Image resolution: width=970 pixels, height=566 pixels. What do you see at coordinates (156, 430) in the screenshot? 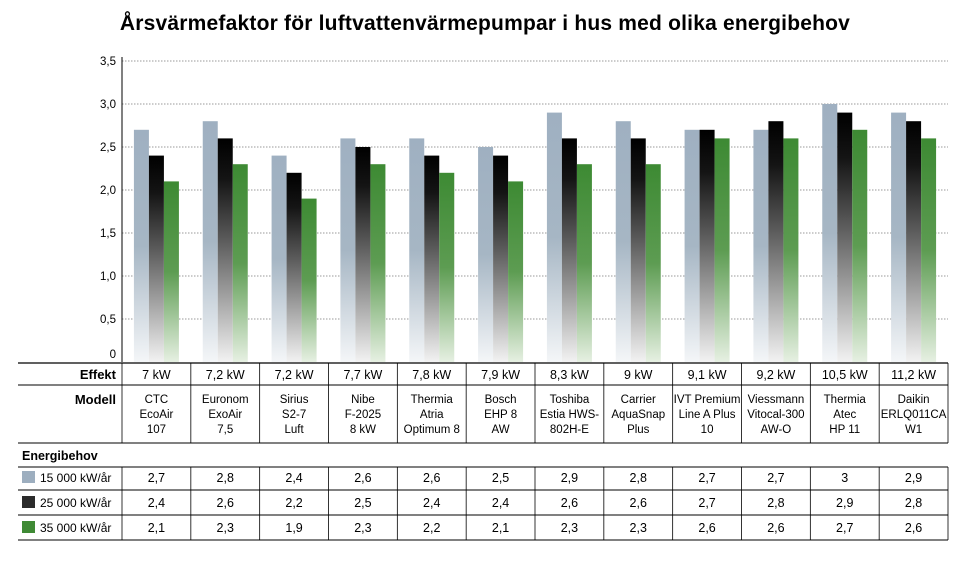
I see `modell-cell-line: 107` at bounding box center [156, 430].